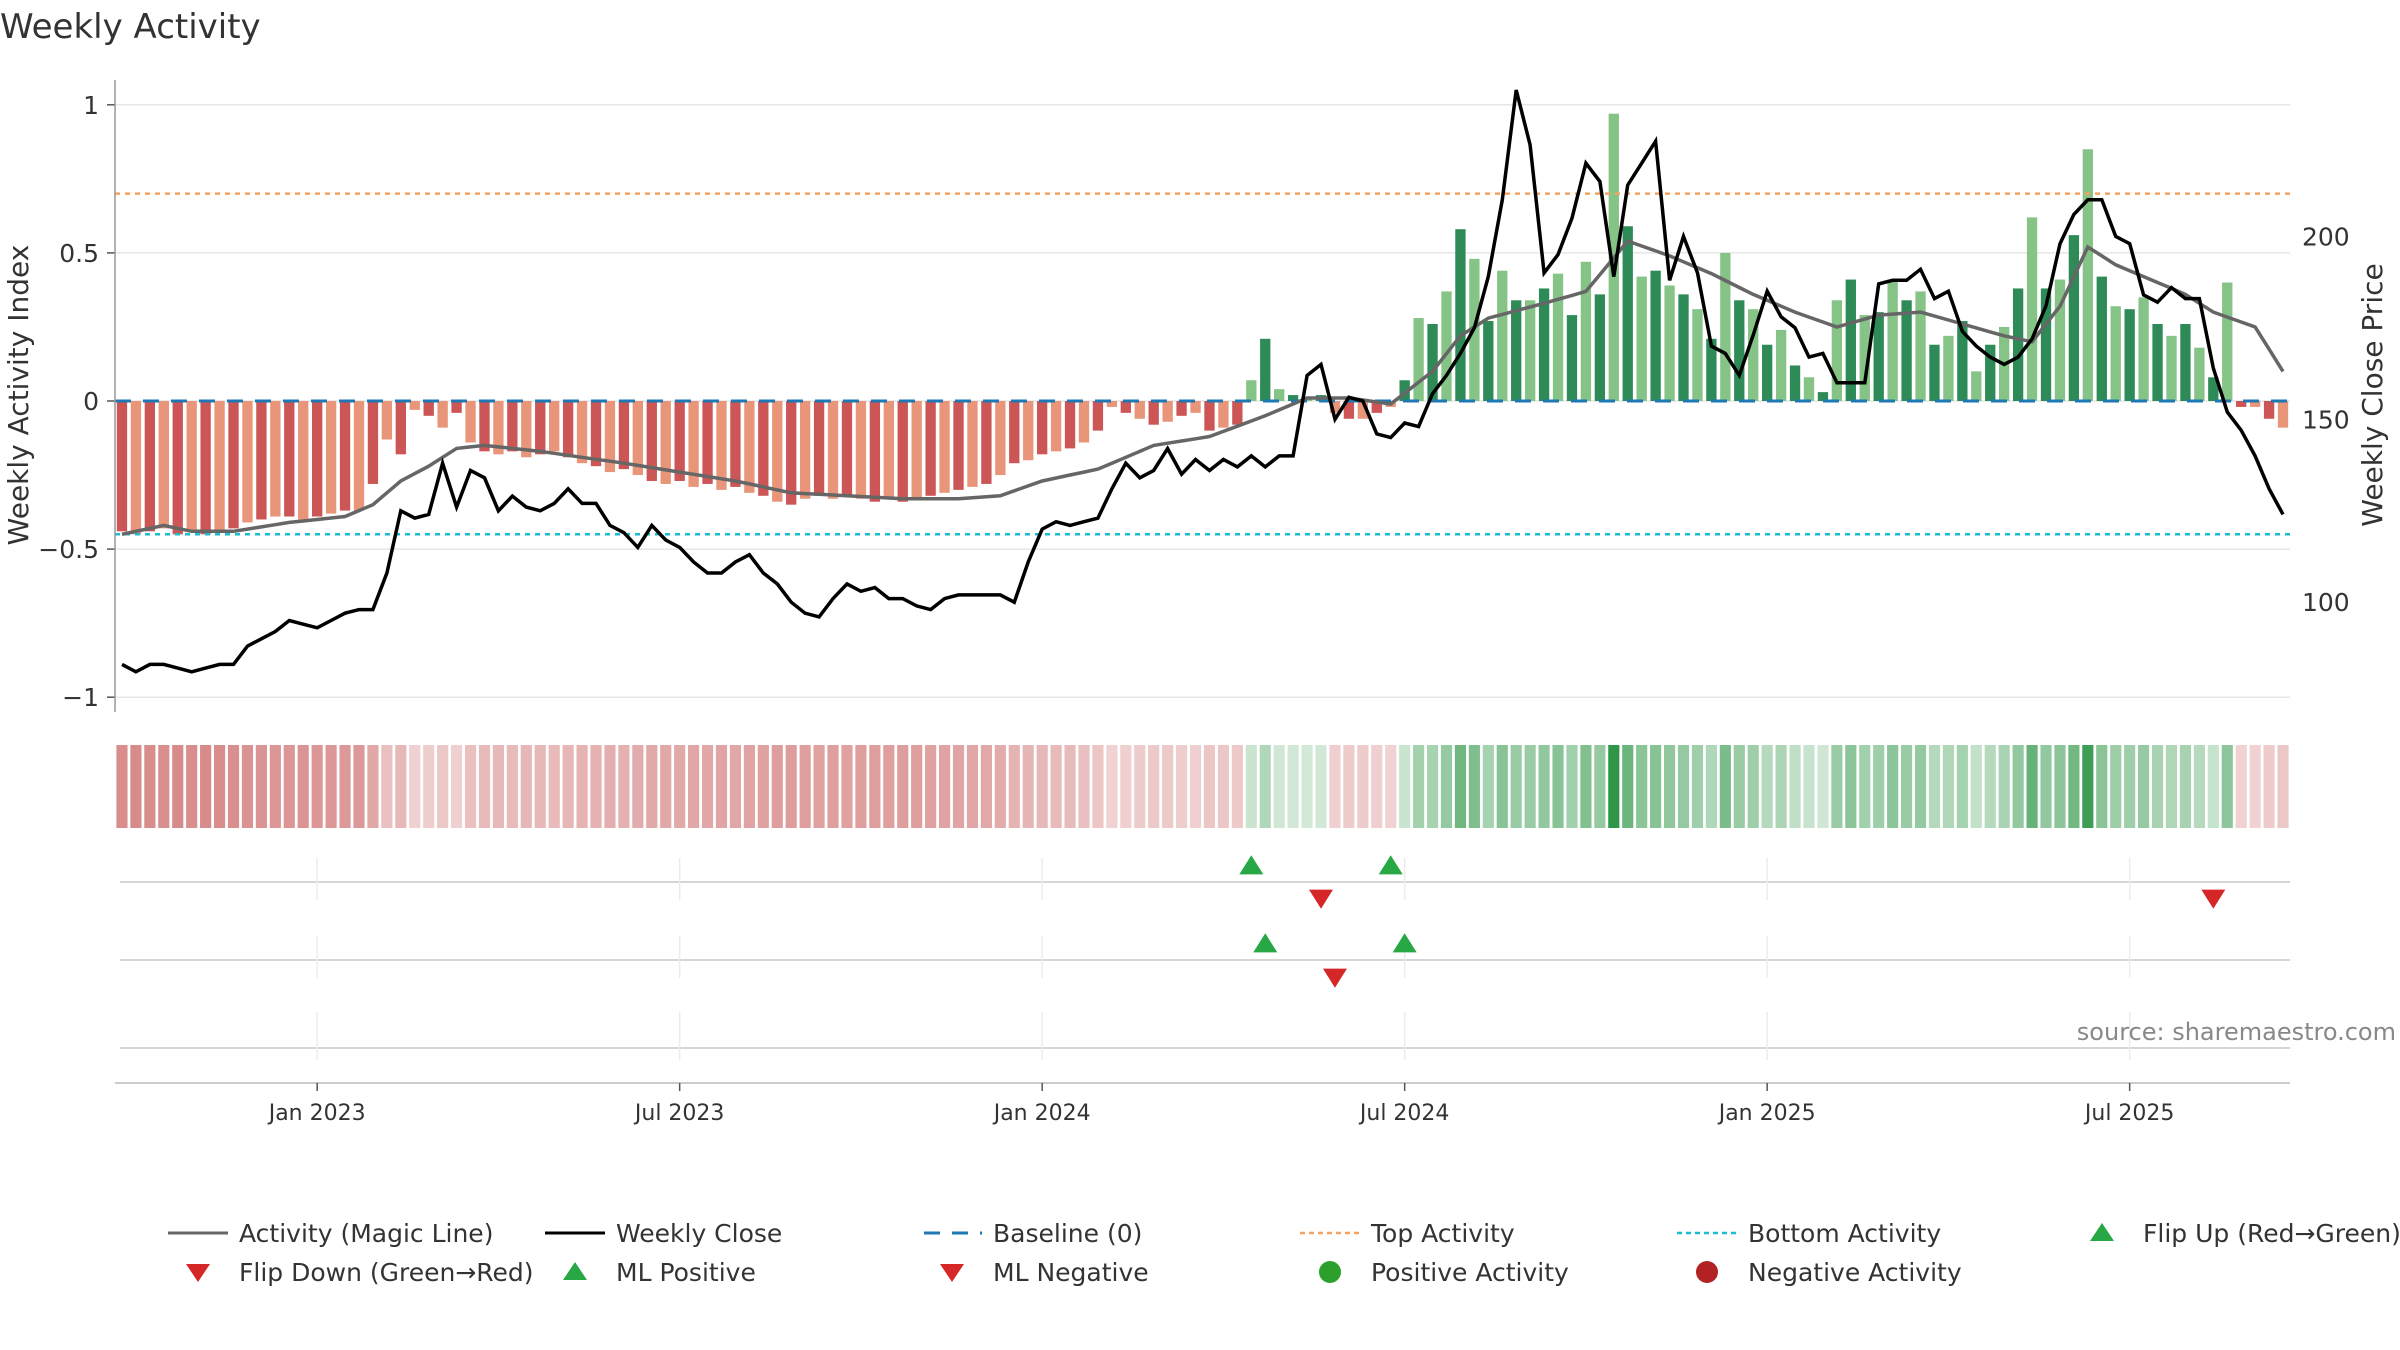  What do you see at coordinates (366, 1233) in the screenshot?
I see `legend-label: Activity (Magic Line)` at bounding box center [366, 1233].